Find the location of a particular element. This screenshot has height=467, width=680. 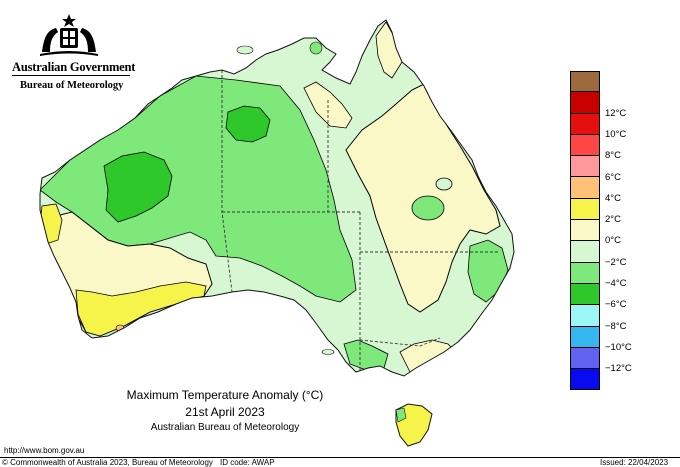

legend-label: −2°C is located at coordinates (616, 262).